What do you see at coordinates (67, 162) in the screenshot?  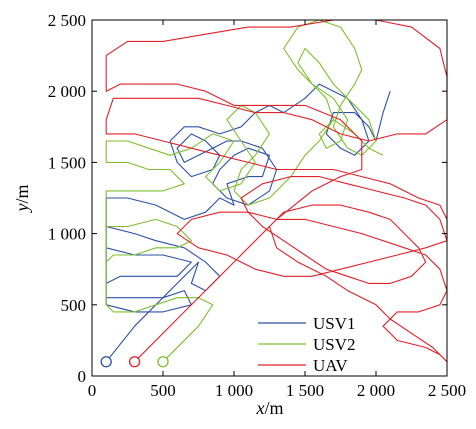 I see `y-tick-label: 1 500` at bounding box center [67, 162].